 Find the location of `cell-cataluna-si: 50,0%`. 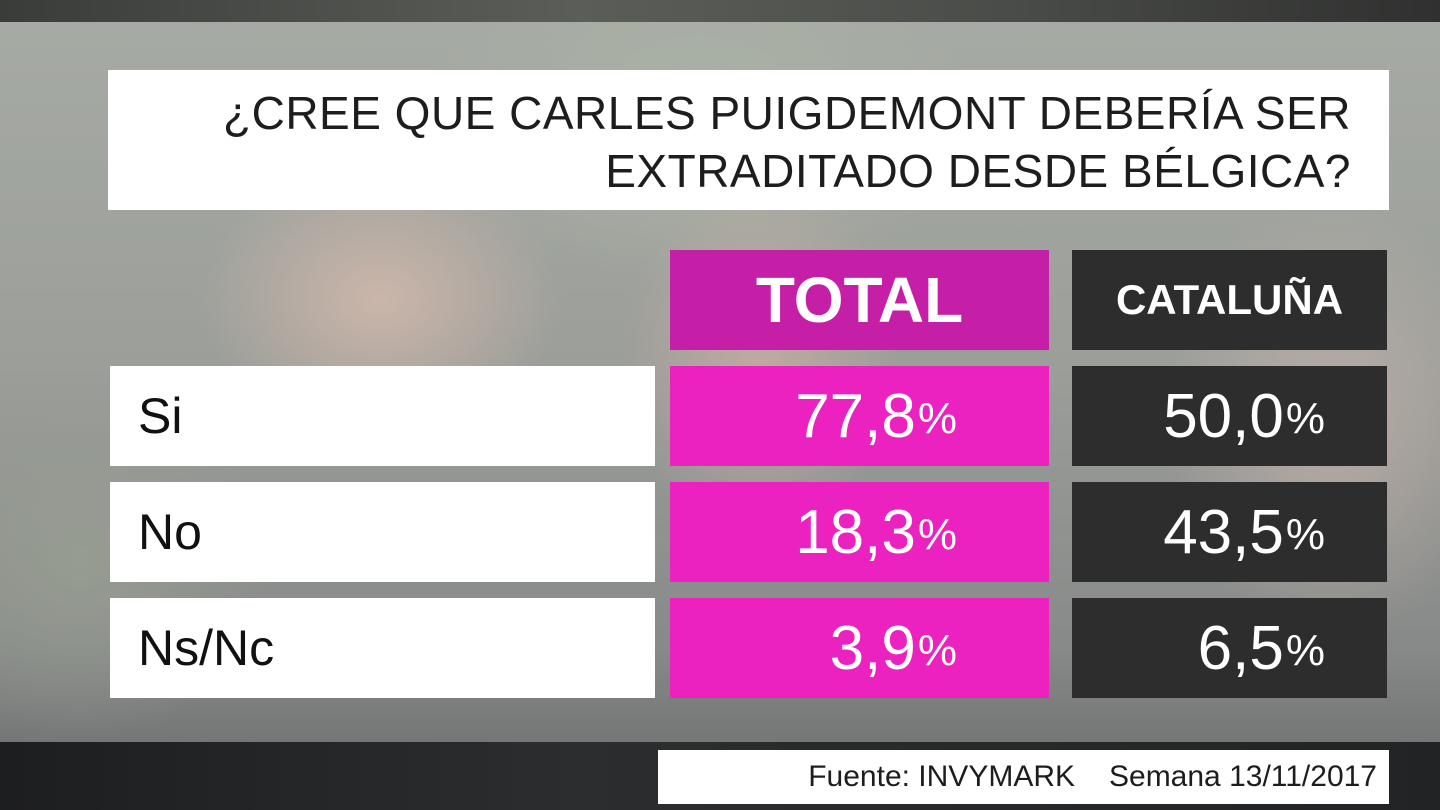

cell-cataluna-si: 50,0% is located at coordinates (1229, 416).